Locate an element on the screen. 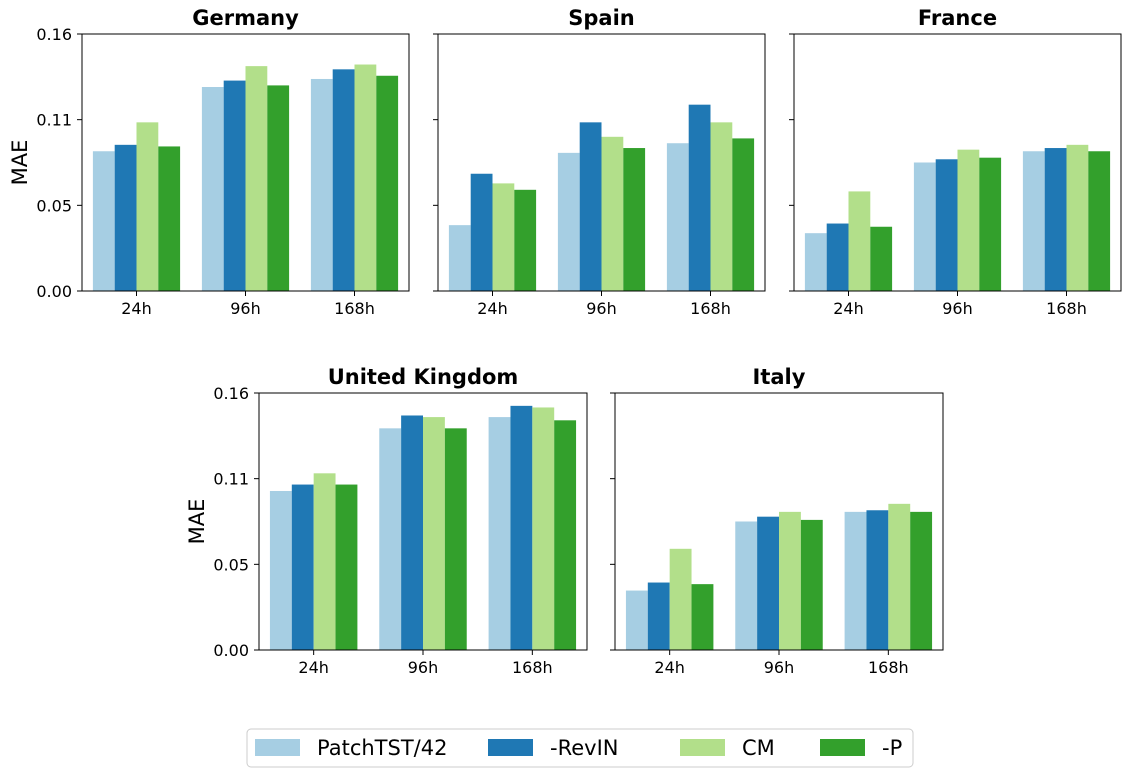 The image size is (1131, 777). legend-label-1: -RevIN is located at coordinates (584, 748).